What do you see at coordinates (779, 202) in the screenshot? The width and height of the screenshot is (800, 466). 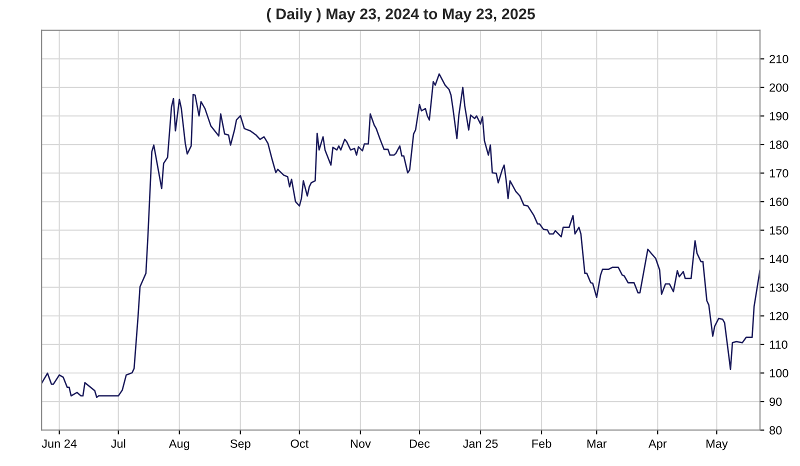 I see `y-tick-label: 160` at bounding box center [779, 202].